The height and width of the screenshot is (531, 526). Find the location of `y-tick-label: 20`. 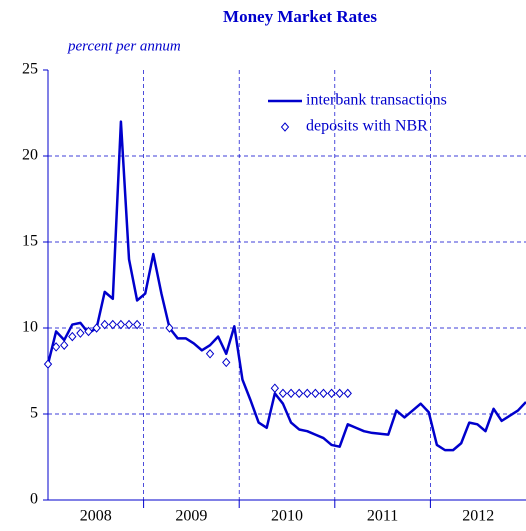

y-tick-label: 20 is located at coordinates (30, 155).